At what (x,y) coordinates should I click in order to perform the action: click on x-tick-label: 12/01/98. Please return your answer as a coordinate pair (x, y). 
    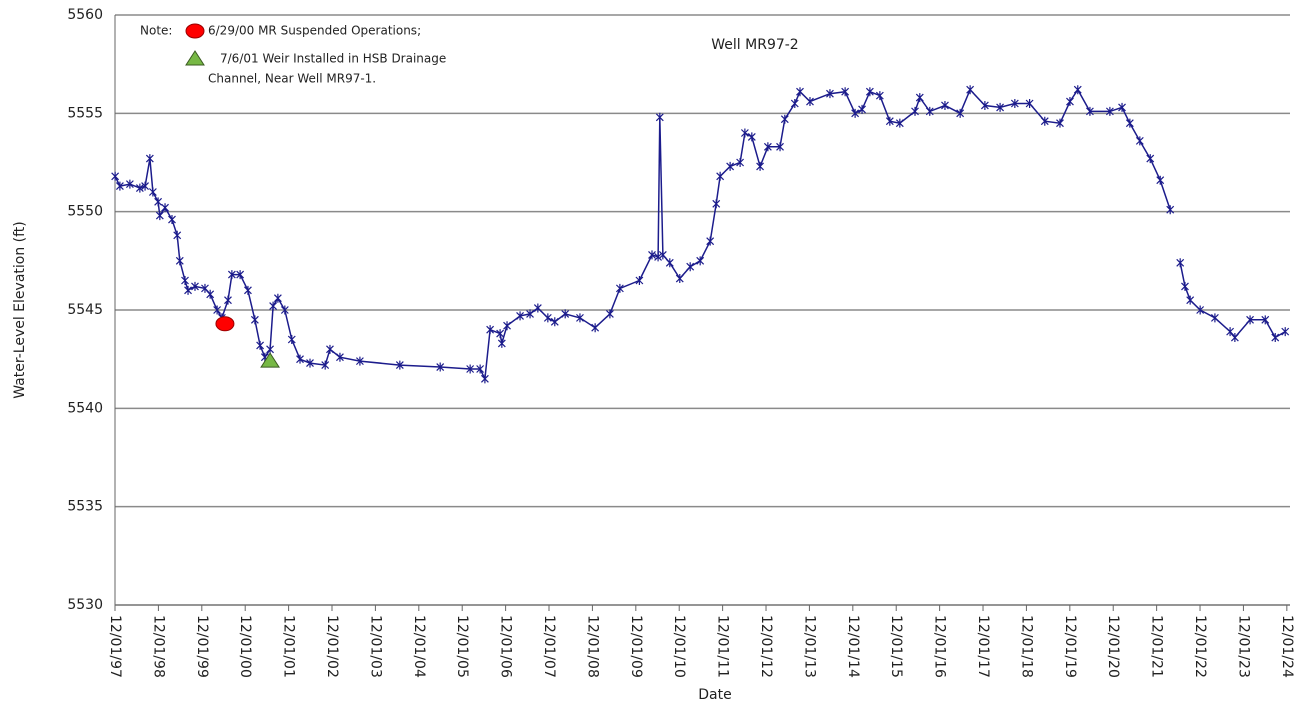
    Looking at the image, I should click on (158, 646).